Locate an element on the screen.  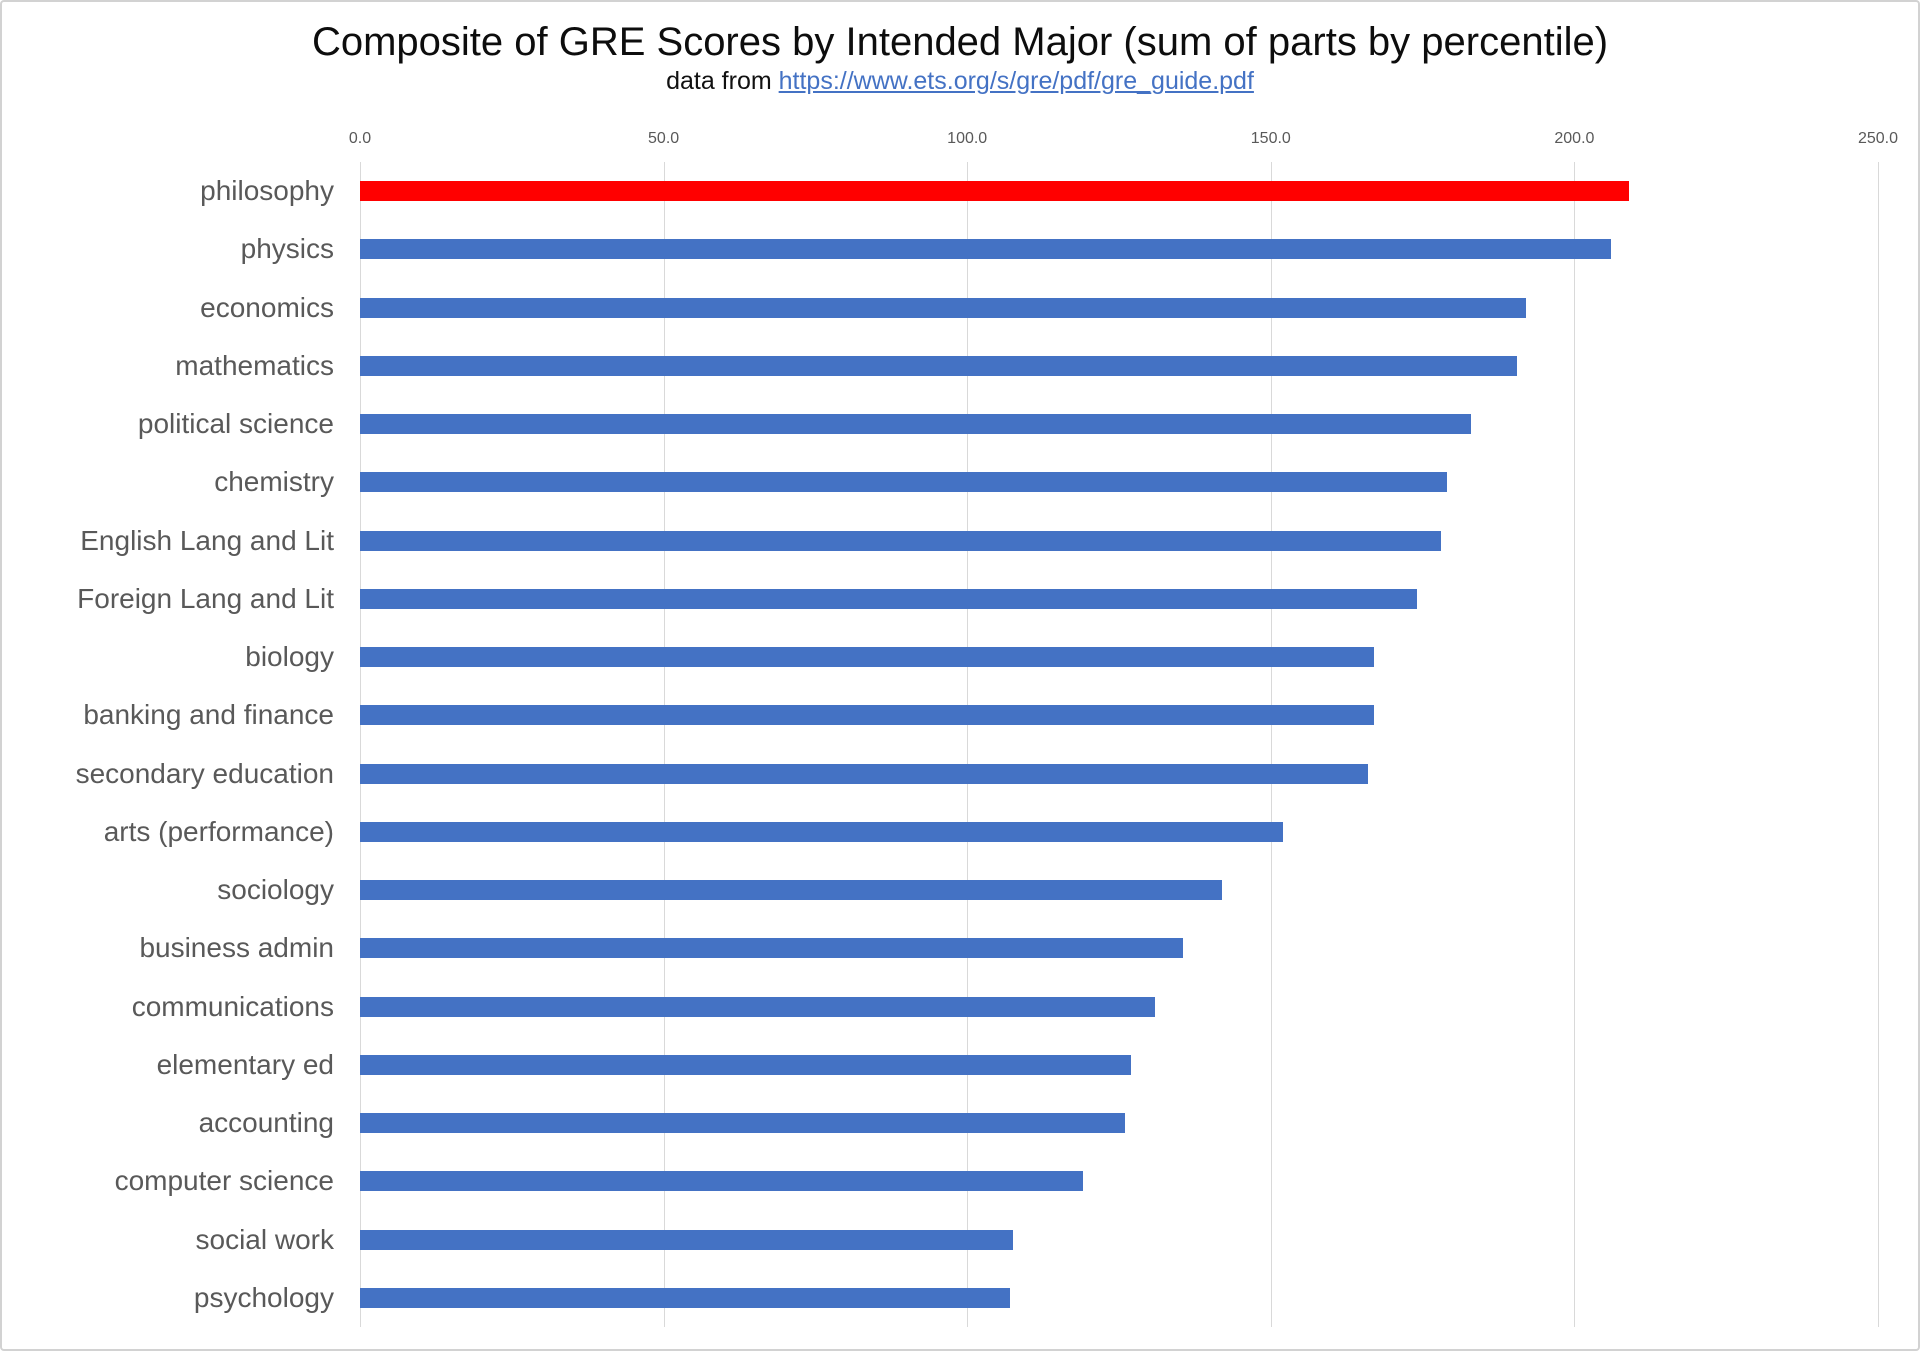
bar-political-science is located at coordinates (916, 424).